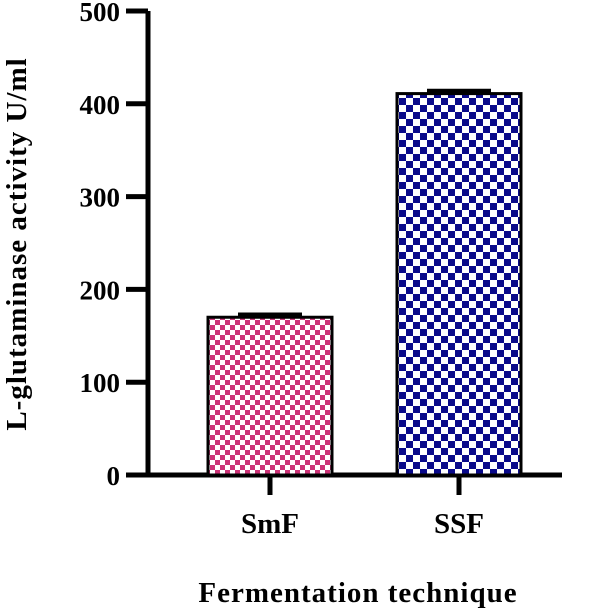 Image resolution: width=596 pixels, height=613 pixels. Describe the element at coordinates (114, 476) in the screenshot. I see `y-tick-label: 0` at that location.